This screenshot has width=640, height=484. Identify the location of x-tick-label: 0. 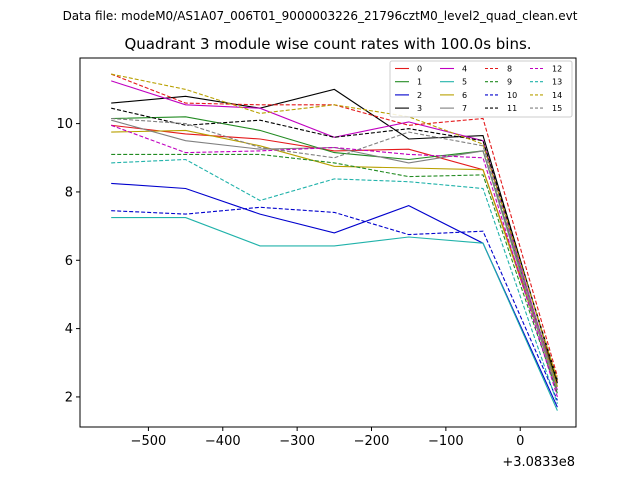
(520, 441).